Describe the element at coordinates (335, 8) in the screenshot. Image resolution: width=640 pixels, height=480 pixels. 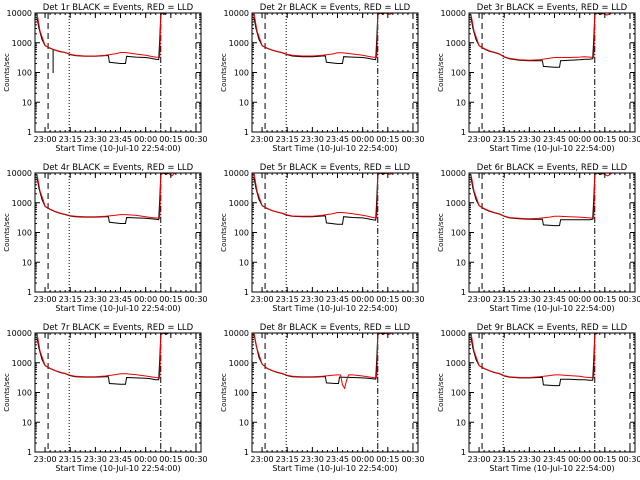
I see `chart-title: Det 2r BLACK = Events, RED = LLD` at that location.